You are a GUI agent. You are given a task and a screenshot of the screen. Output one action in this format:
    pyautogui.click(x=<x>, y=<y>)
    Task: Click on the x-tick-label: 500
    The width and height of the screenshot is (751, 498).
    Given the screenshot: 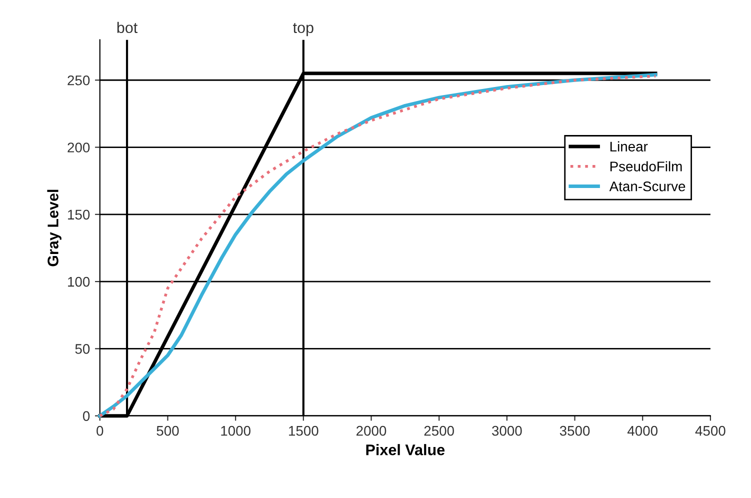 What is the action you would take?
    pyautogui.click(x=167, y=431)
    